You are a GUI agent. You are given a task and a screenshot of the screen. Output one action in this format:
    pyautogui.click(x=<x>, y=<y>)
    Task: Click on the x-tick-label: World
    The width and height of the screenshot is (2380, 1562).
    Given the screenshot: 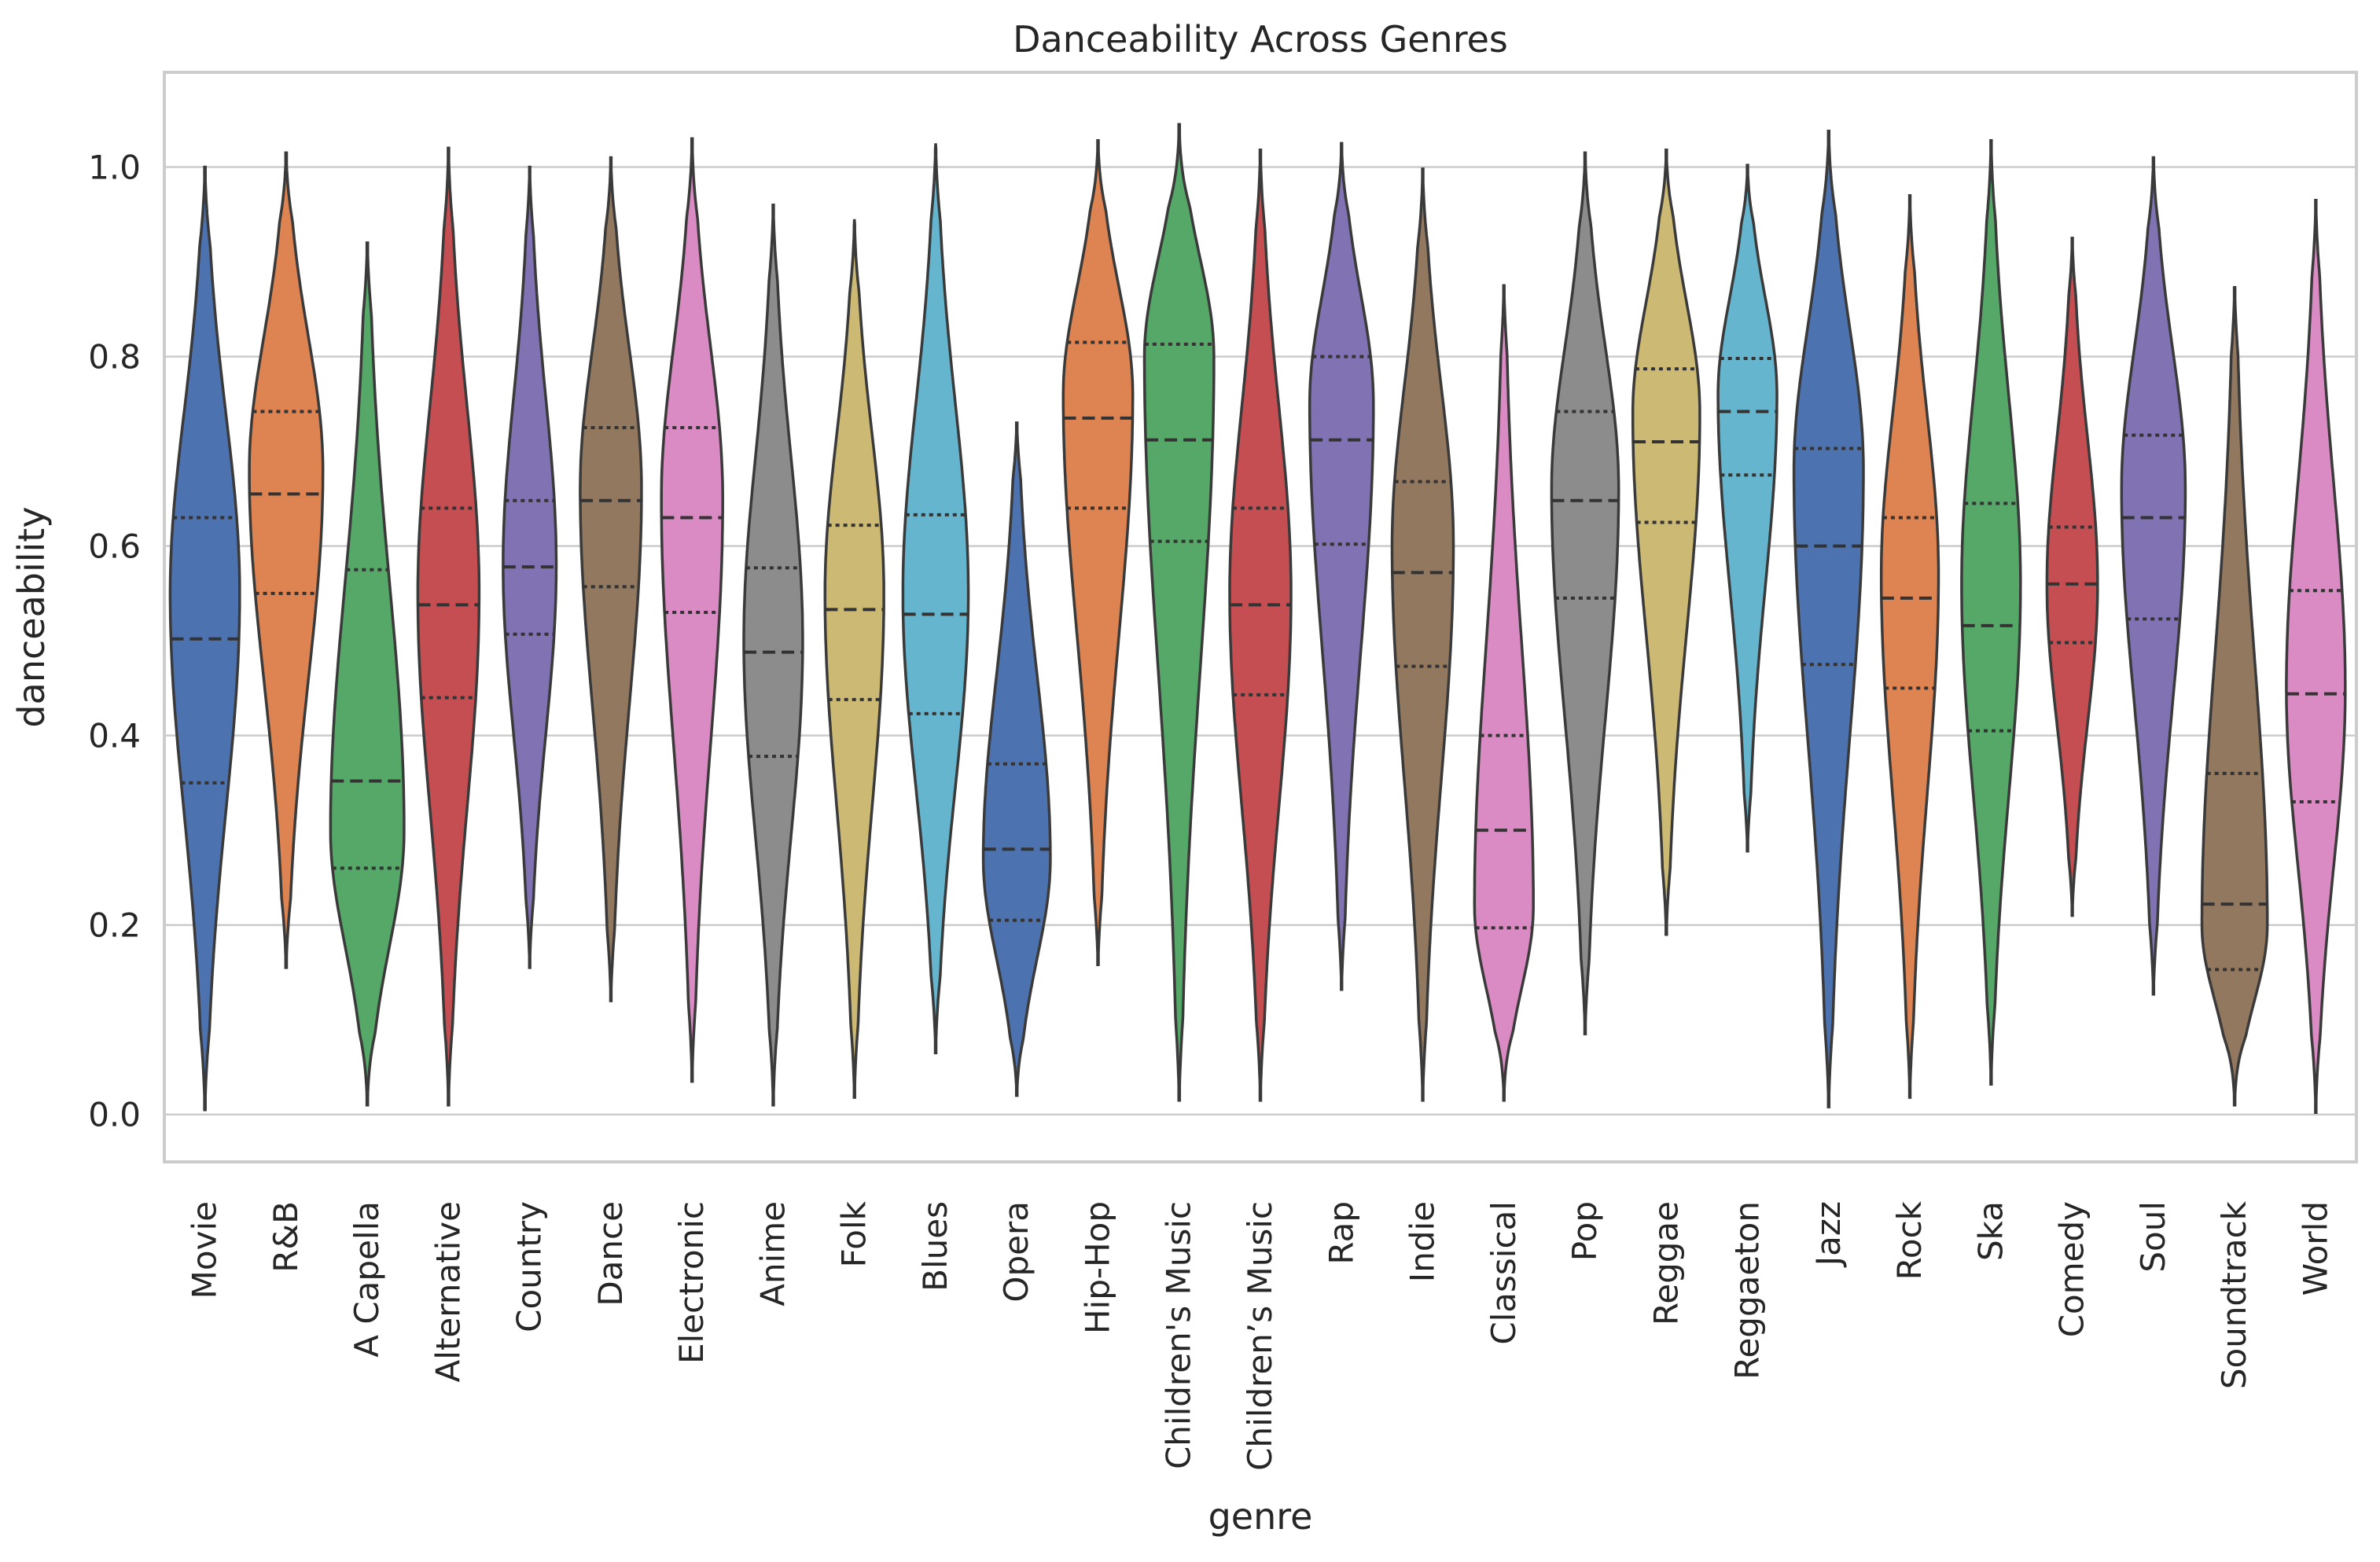 What is the action you would take?
    pyautogui.click(x=2315, y=1248)
    